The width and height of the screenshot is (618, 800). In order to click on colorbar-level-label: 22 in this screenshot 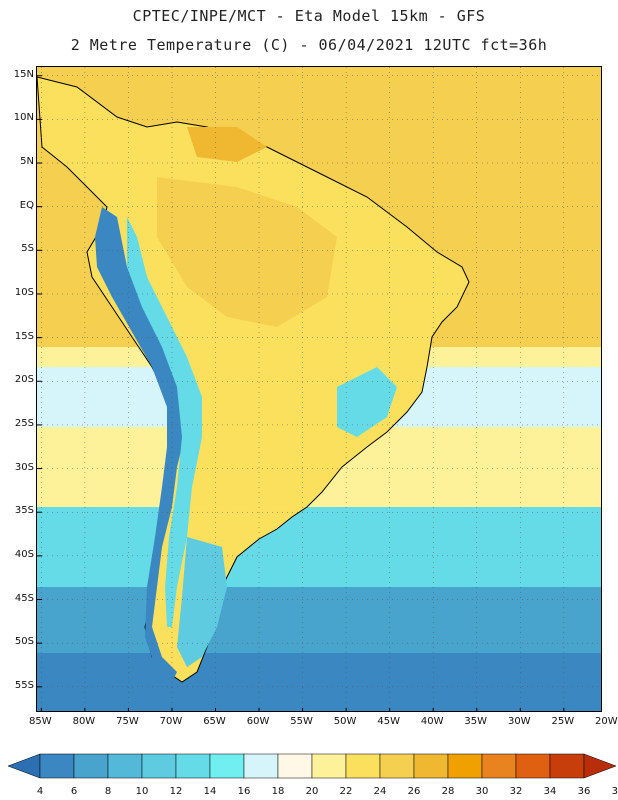, I will do `click(346, 791)`.